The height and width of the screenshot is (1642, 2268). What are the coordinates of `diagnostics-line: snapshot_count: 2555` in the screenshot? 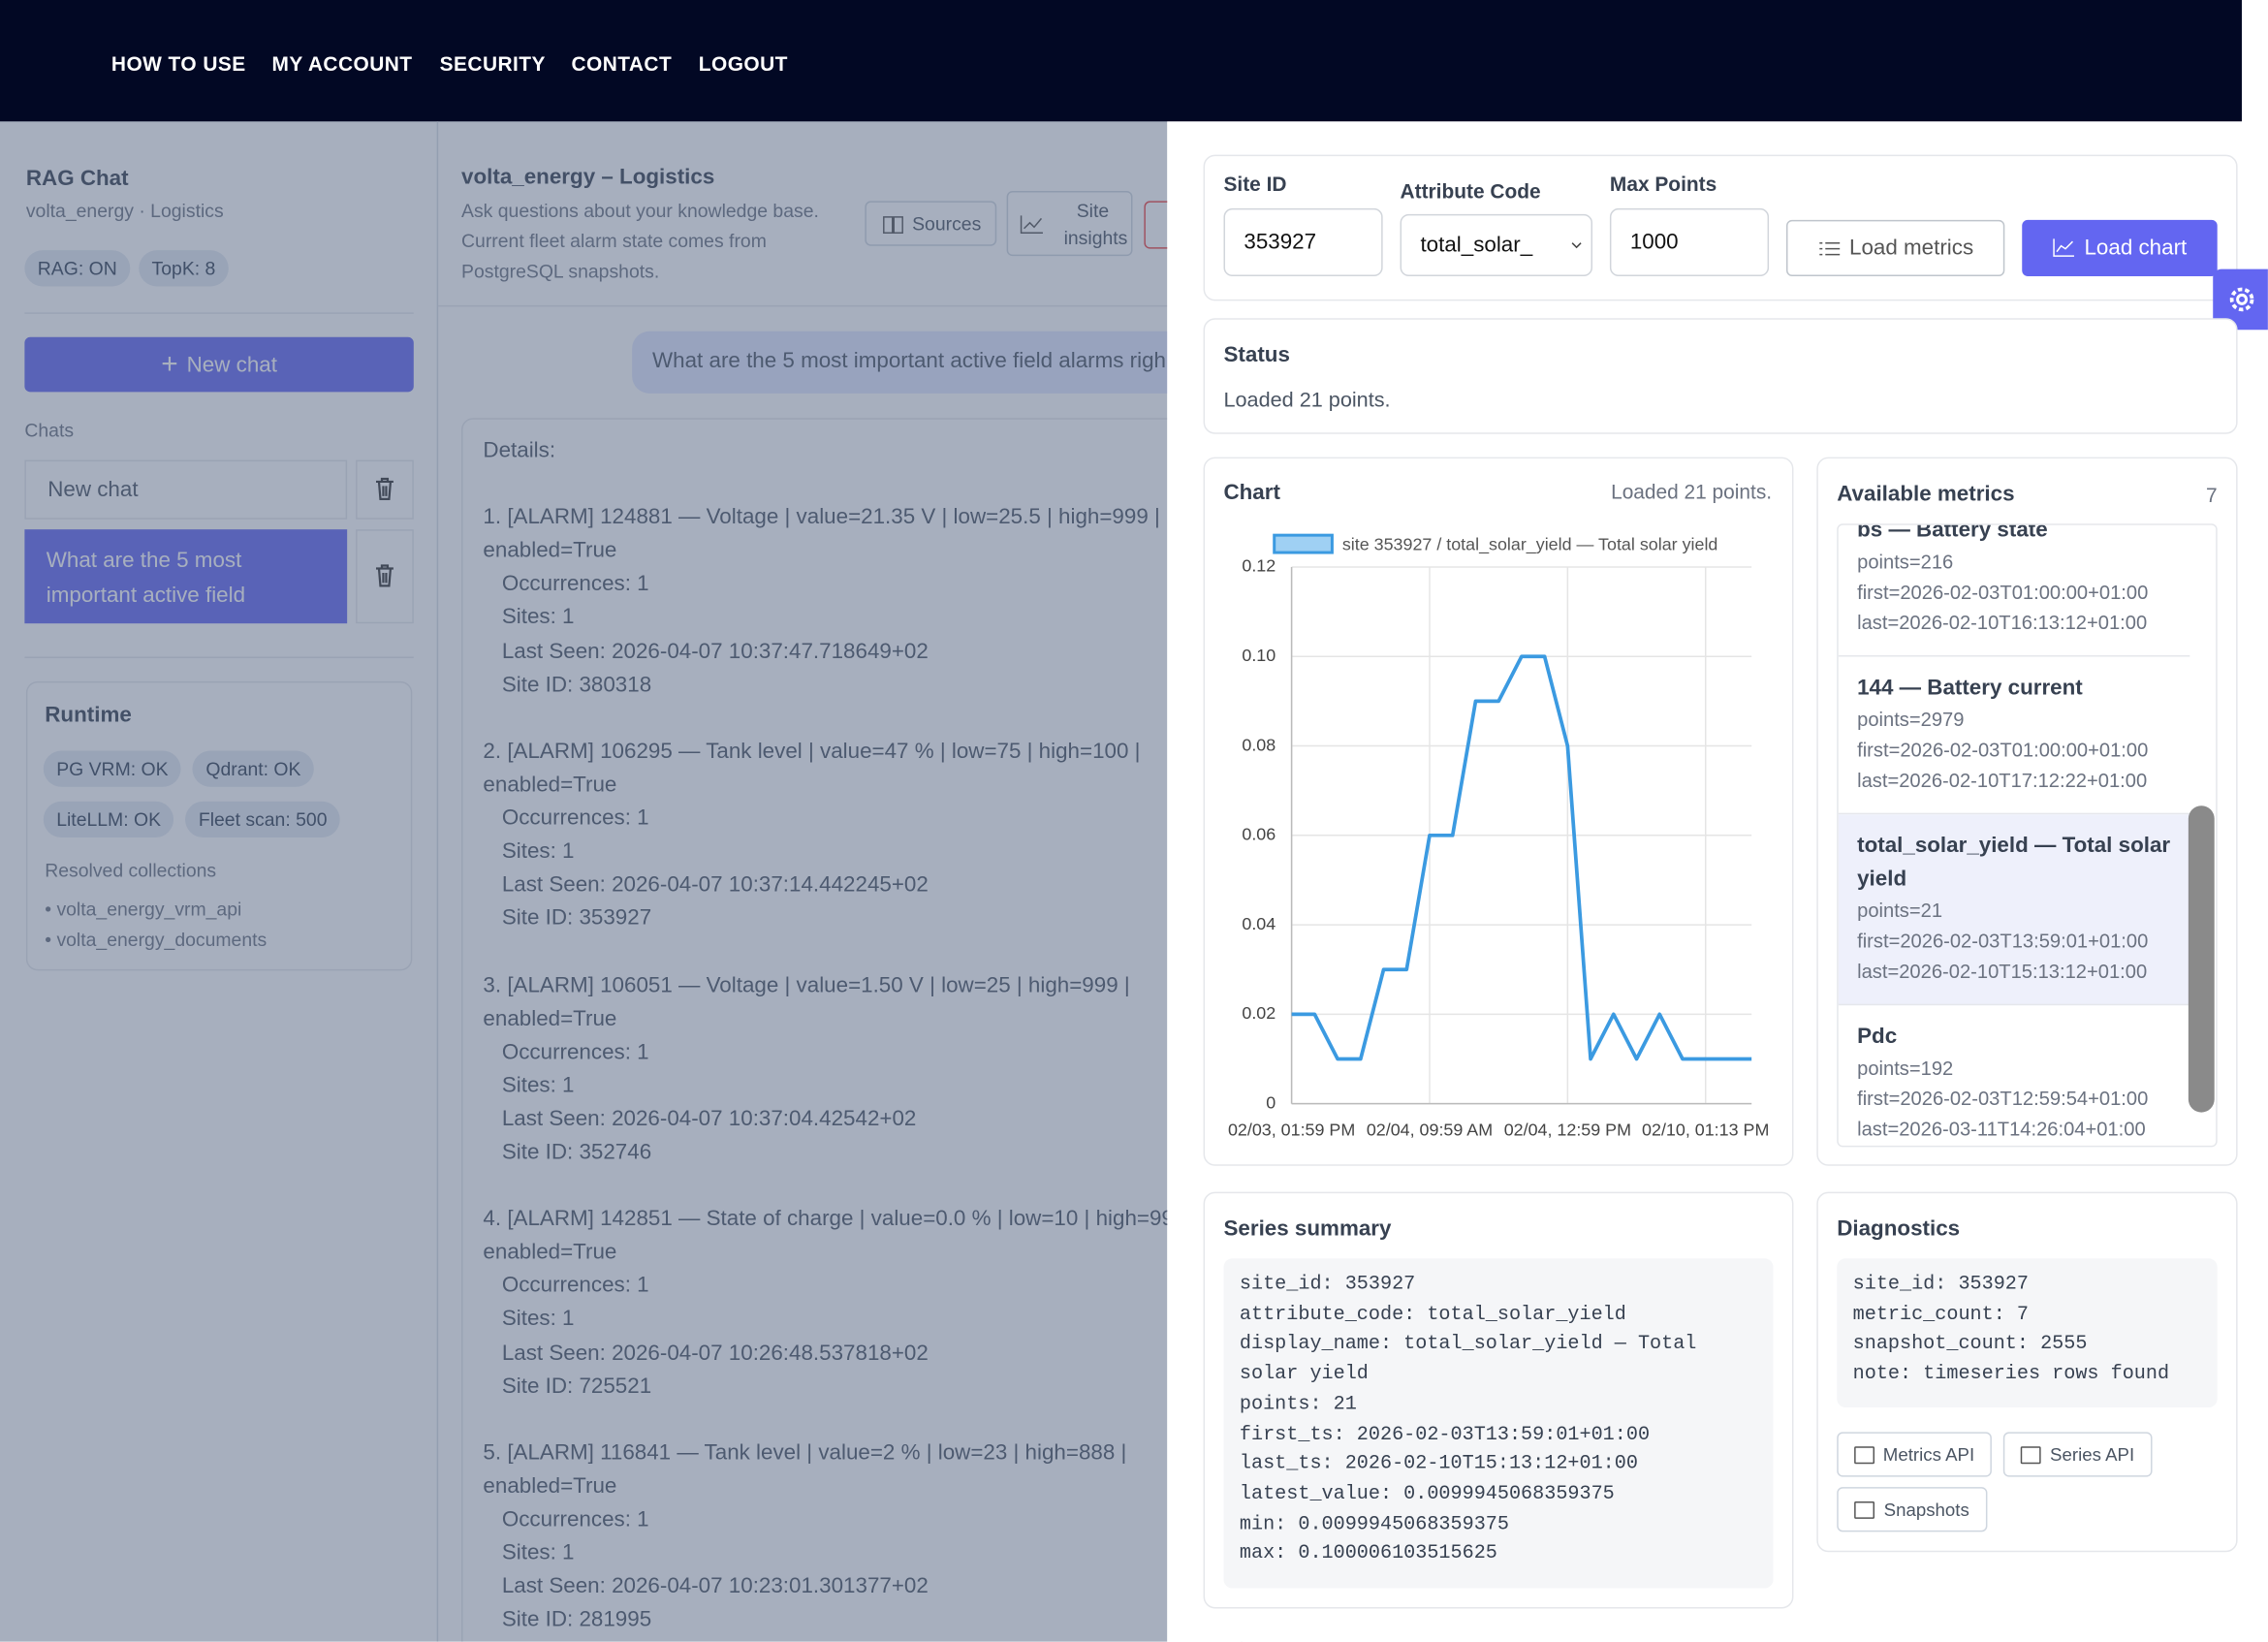 It's located at (1970, 1345).